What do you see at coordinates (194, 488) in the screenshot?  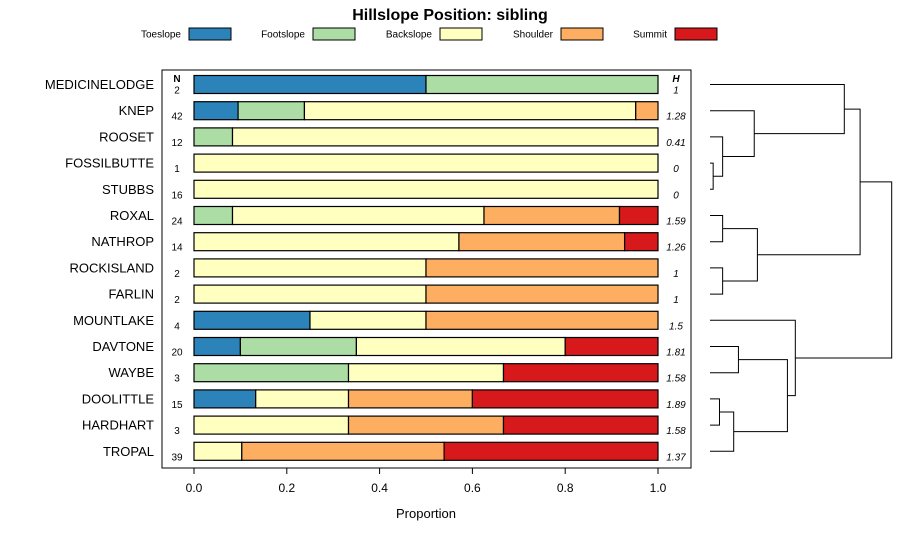 I see `x-tick-label: 0.0` at bounding box center [194, 488].